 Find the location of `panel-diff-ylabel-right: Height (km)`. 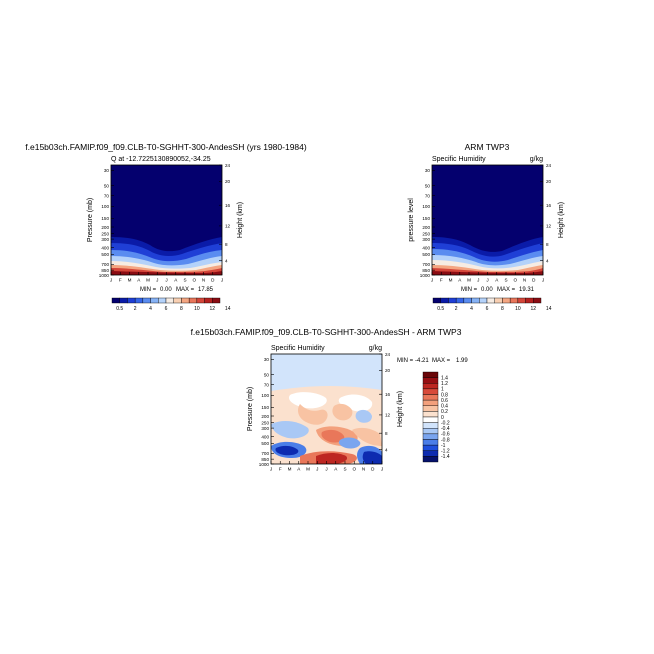

panel-diff-ylabel-right: Height (km) is located at coordinates (400, 409).